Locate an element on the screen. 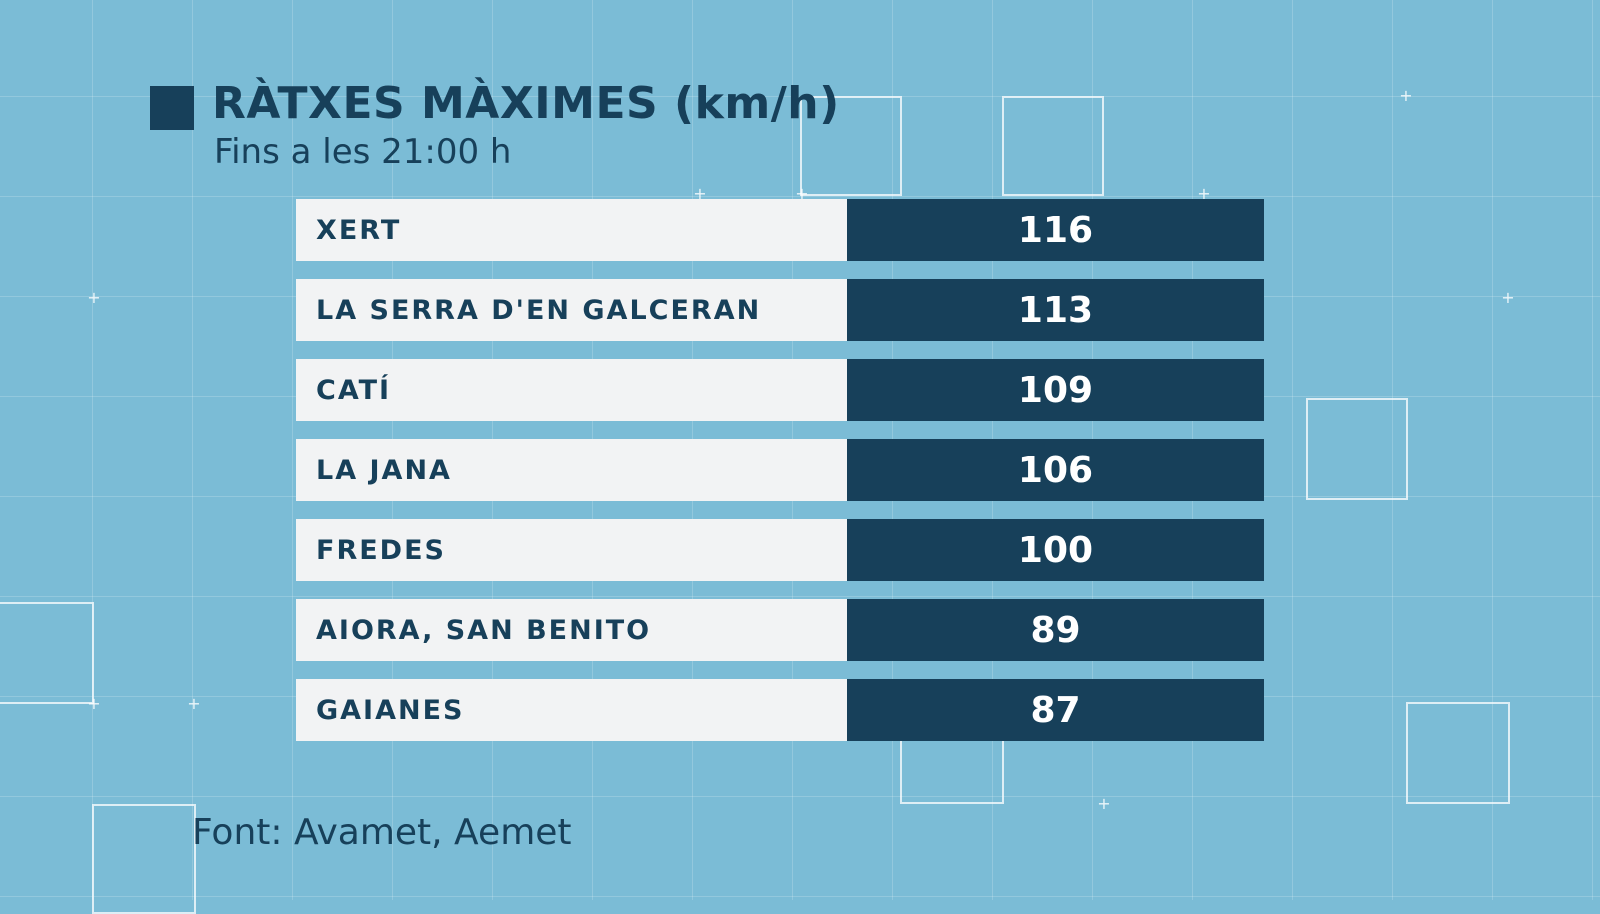 The width and height of the screenshot is (1600, 914). station-label: LA SERRA D'EN GALCERAN is located at coordinates (571, 310).